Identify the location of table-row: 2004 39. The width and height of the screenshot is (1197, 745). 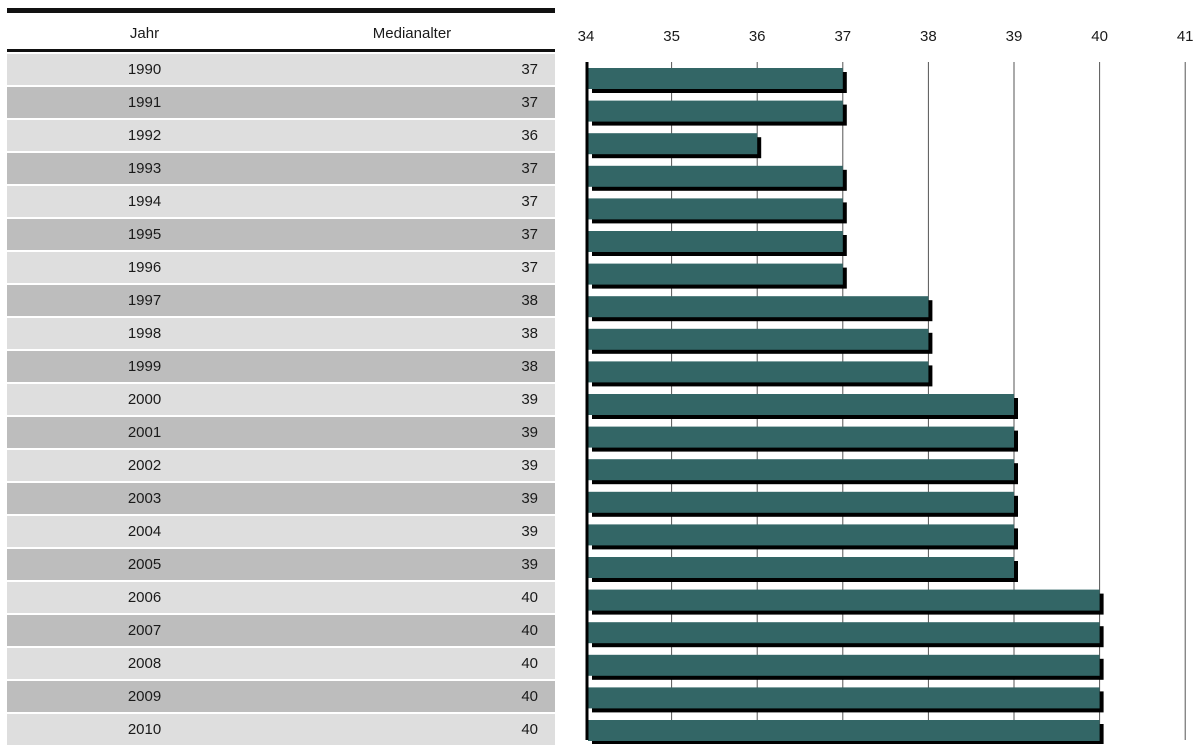
(281, 531).